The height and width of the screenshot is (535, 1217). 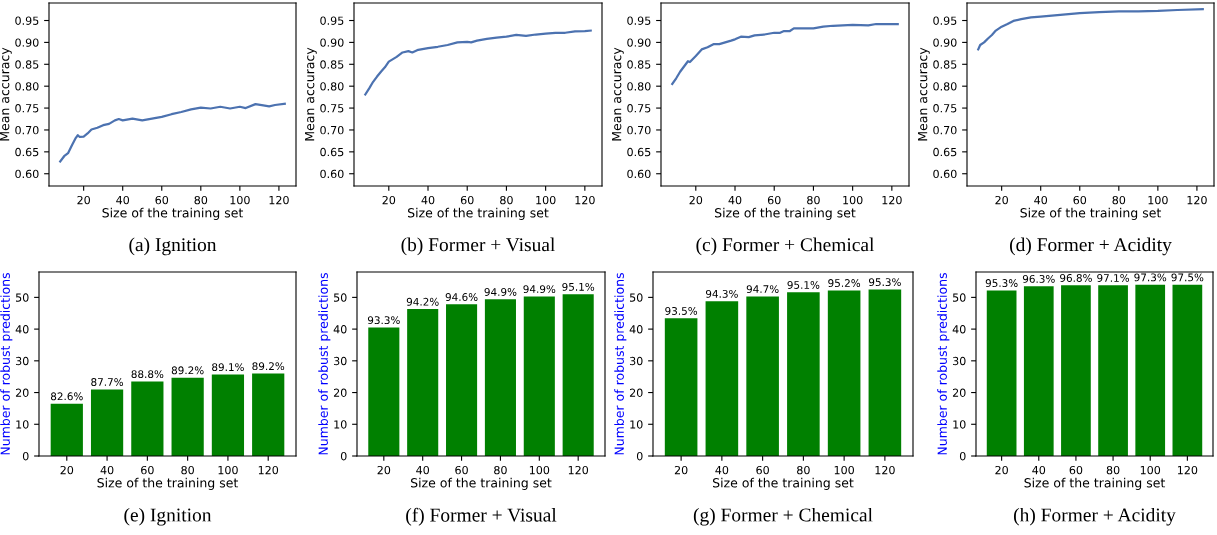 What do you see at coordinates (422, 301) in the screenshot?
I see `annotation: 94.2%` at bounding box center [422, 301].